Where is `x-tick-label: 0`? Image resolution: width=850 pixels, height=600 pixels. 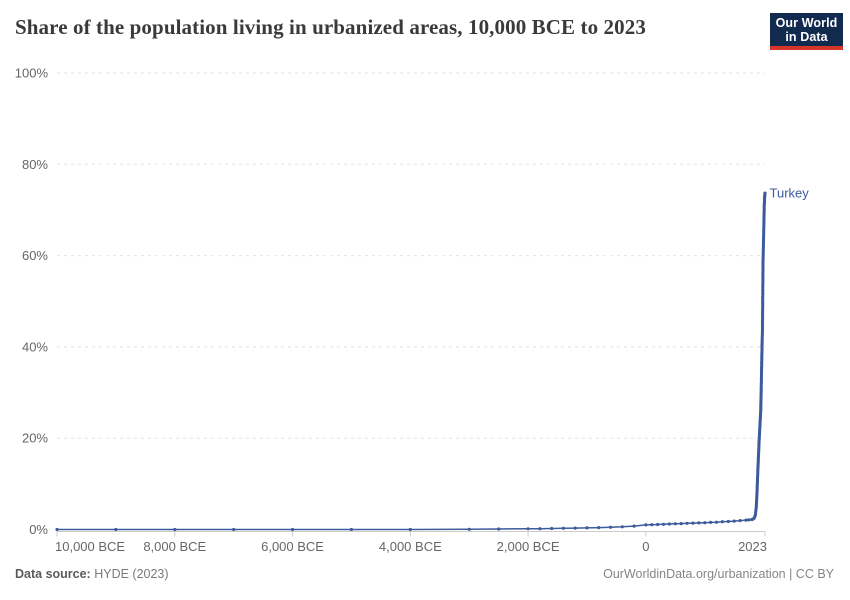 x-tick-label: 0 is located at coordinates (645, 546).